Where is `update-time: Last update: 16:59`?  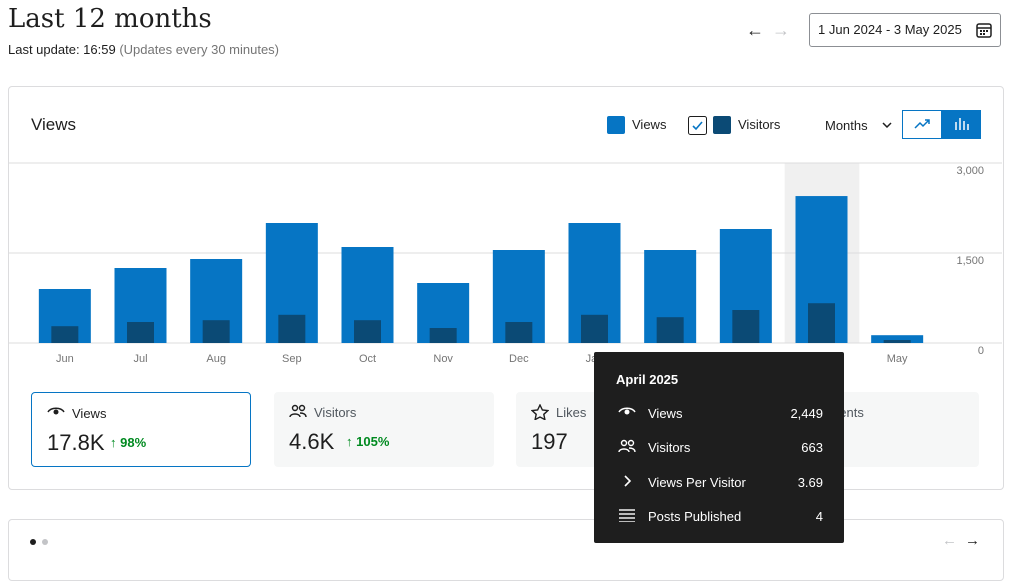
update-time: Last update: 16:59 is located at coordinates (62, 49).